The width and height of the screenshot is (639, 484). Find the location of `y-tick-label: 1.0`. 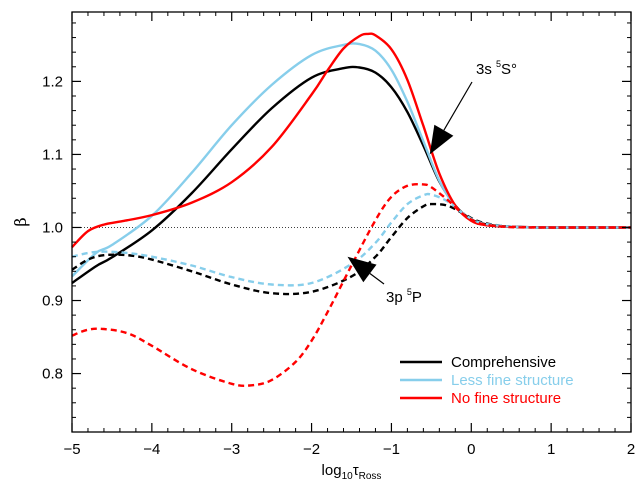

y-tick-label: 1.0 is located at coordinates (52, 227).